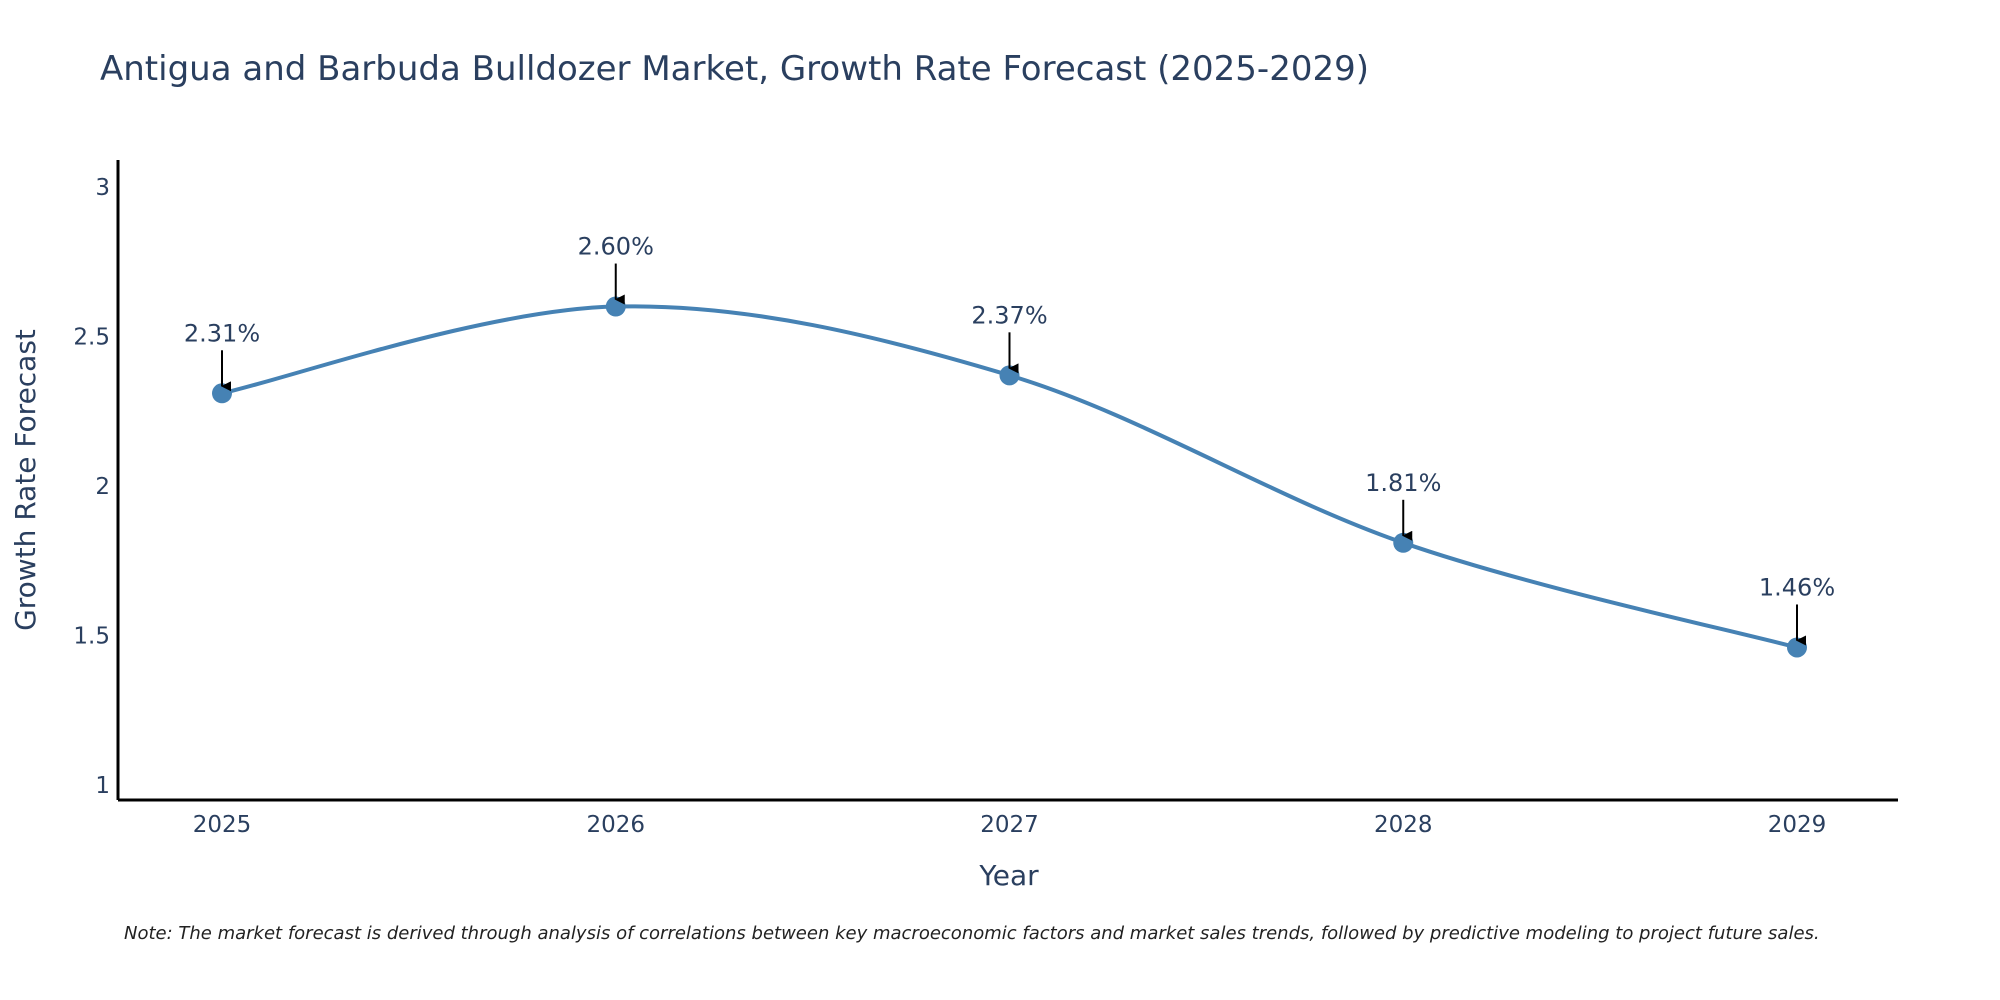  I want to click on x-tick-label: 2025, so click(222, 825).